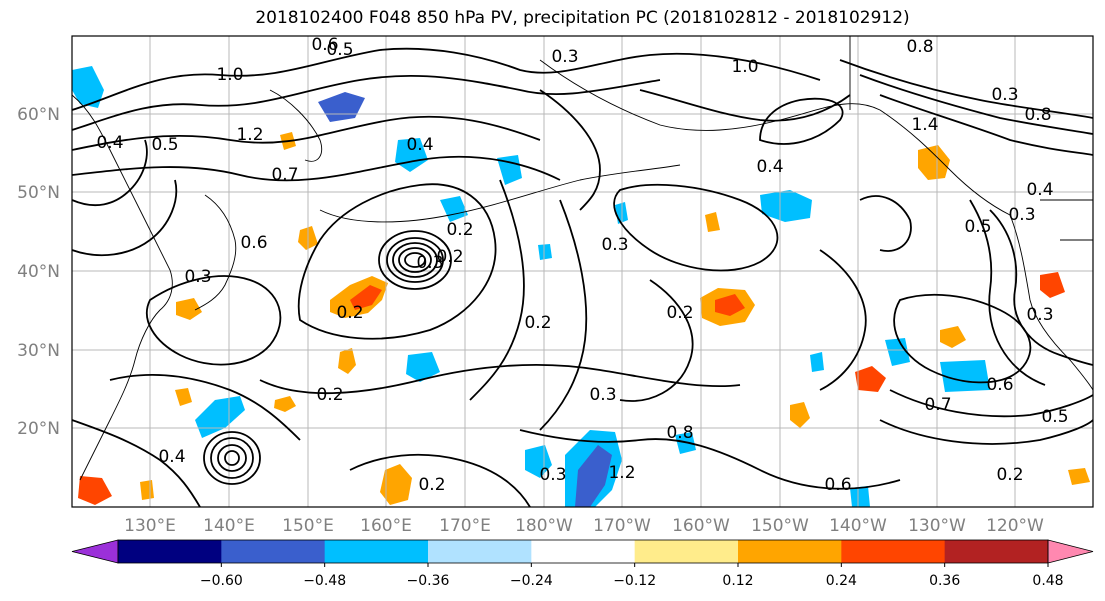 Image resolution: width=1105 pixels, height=601 pixels. What do you see at coordinates (509, 170) in the screenshot?
I see `shade-negative-north-c` at bounding box center [509, 170].